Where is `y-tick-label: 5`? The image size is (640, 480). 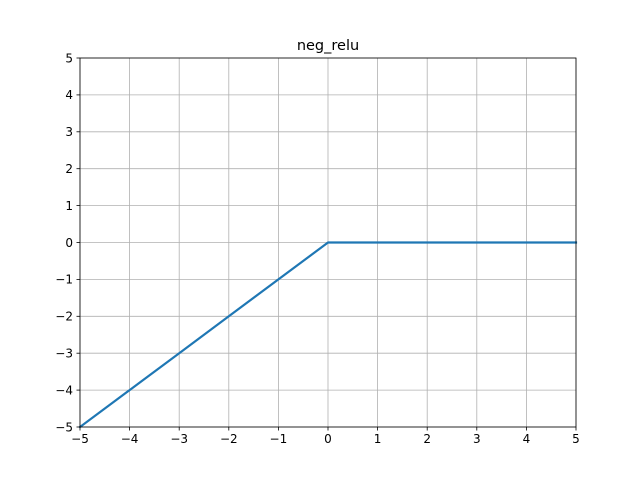
y-tick-label: 5 is located at coordinates (69, 58).